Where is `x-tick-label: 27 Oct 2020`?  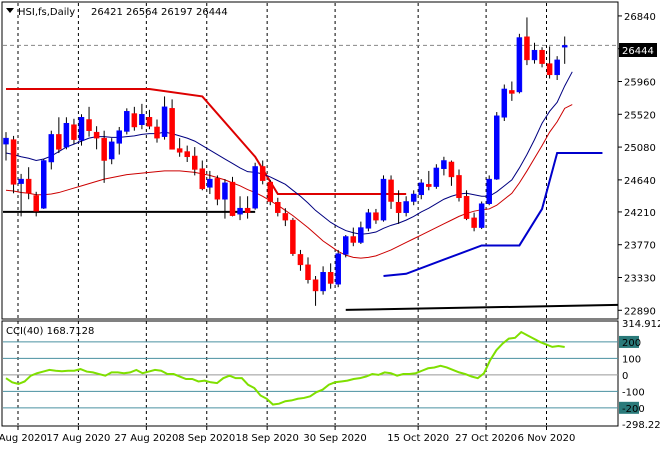 x-tick-label: 27 Oct 2020 is located at coordinates (486, 438).